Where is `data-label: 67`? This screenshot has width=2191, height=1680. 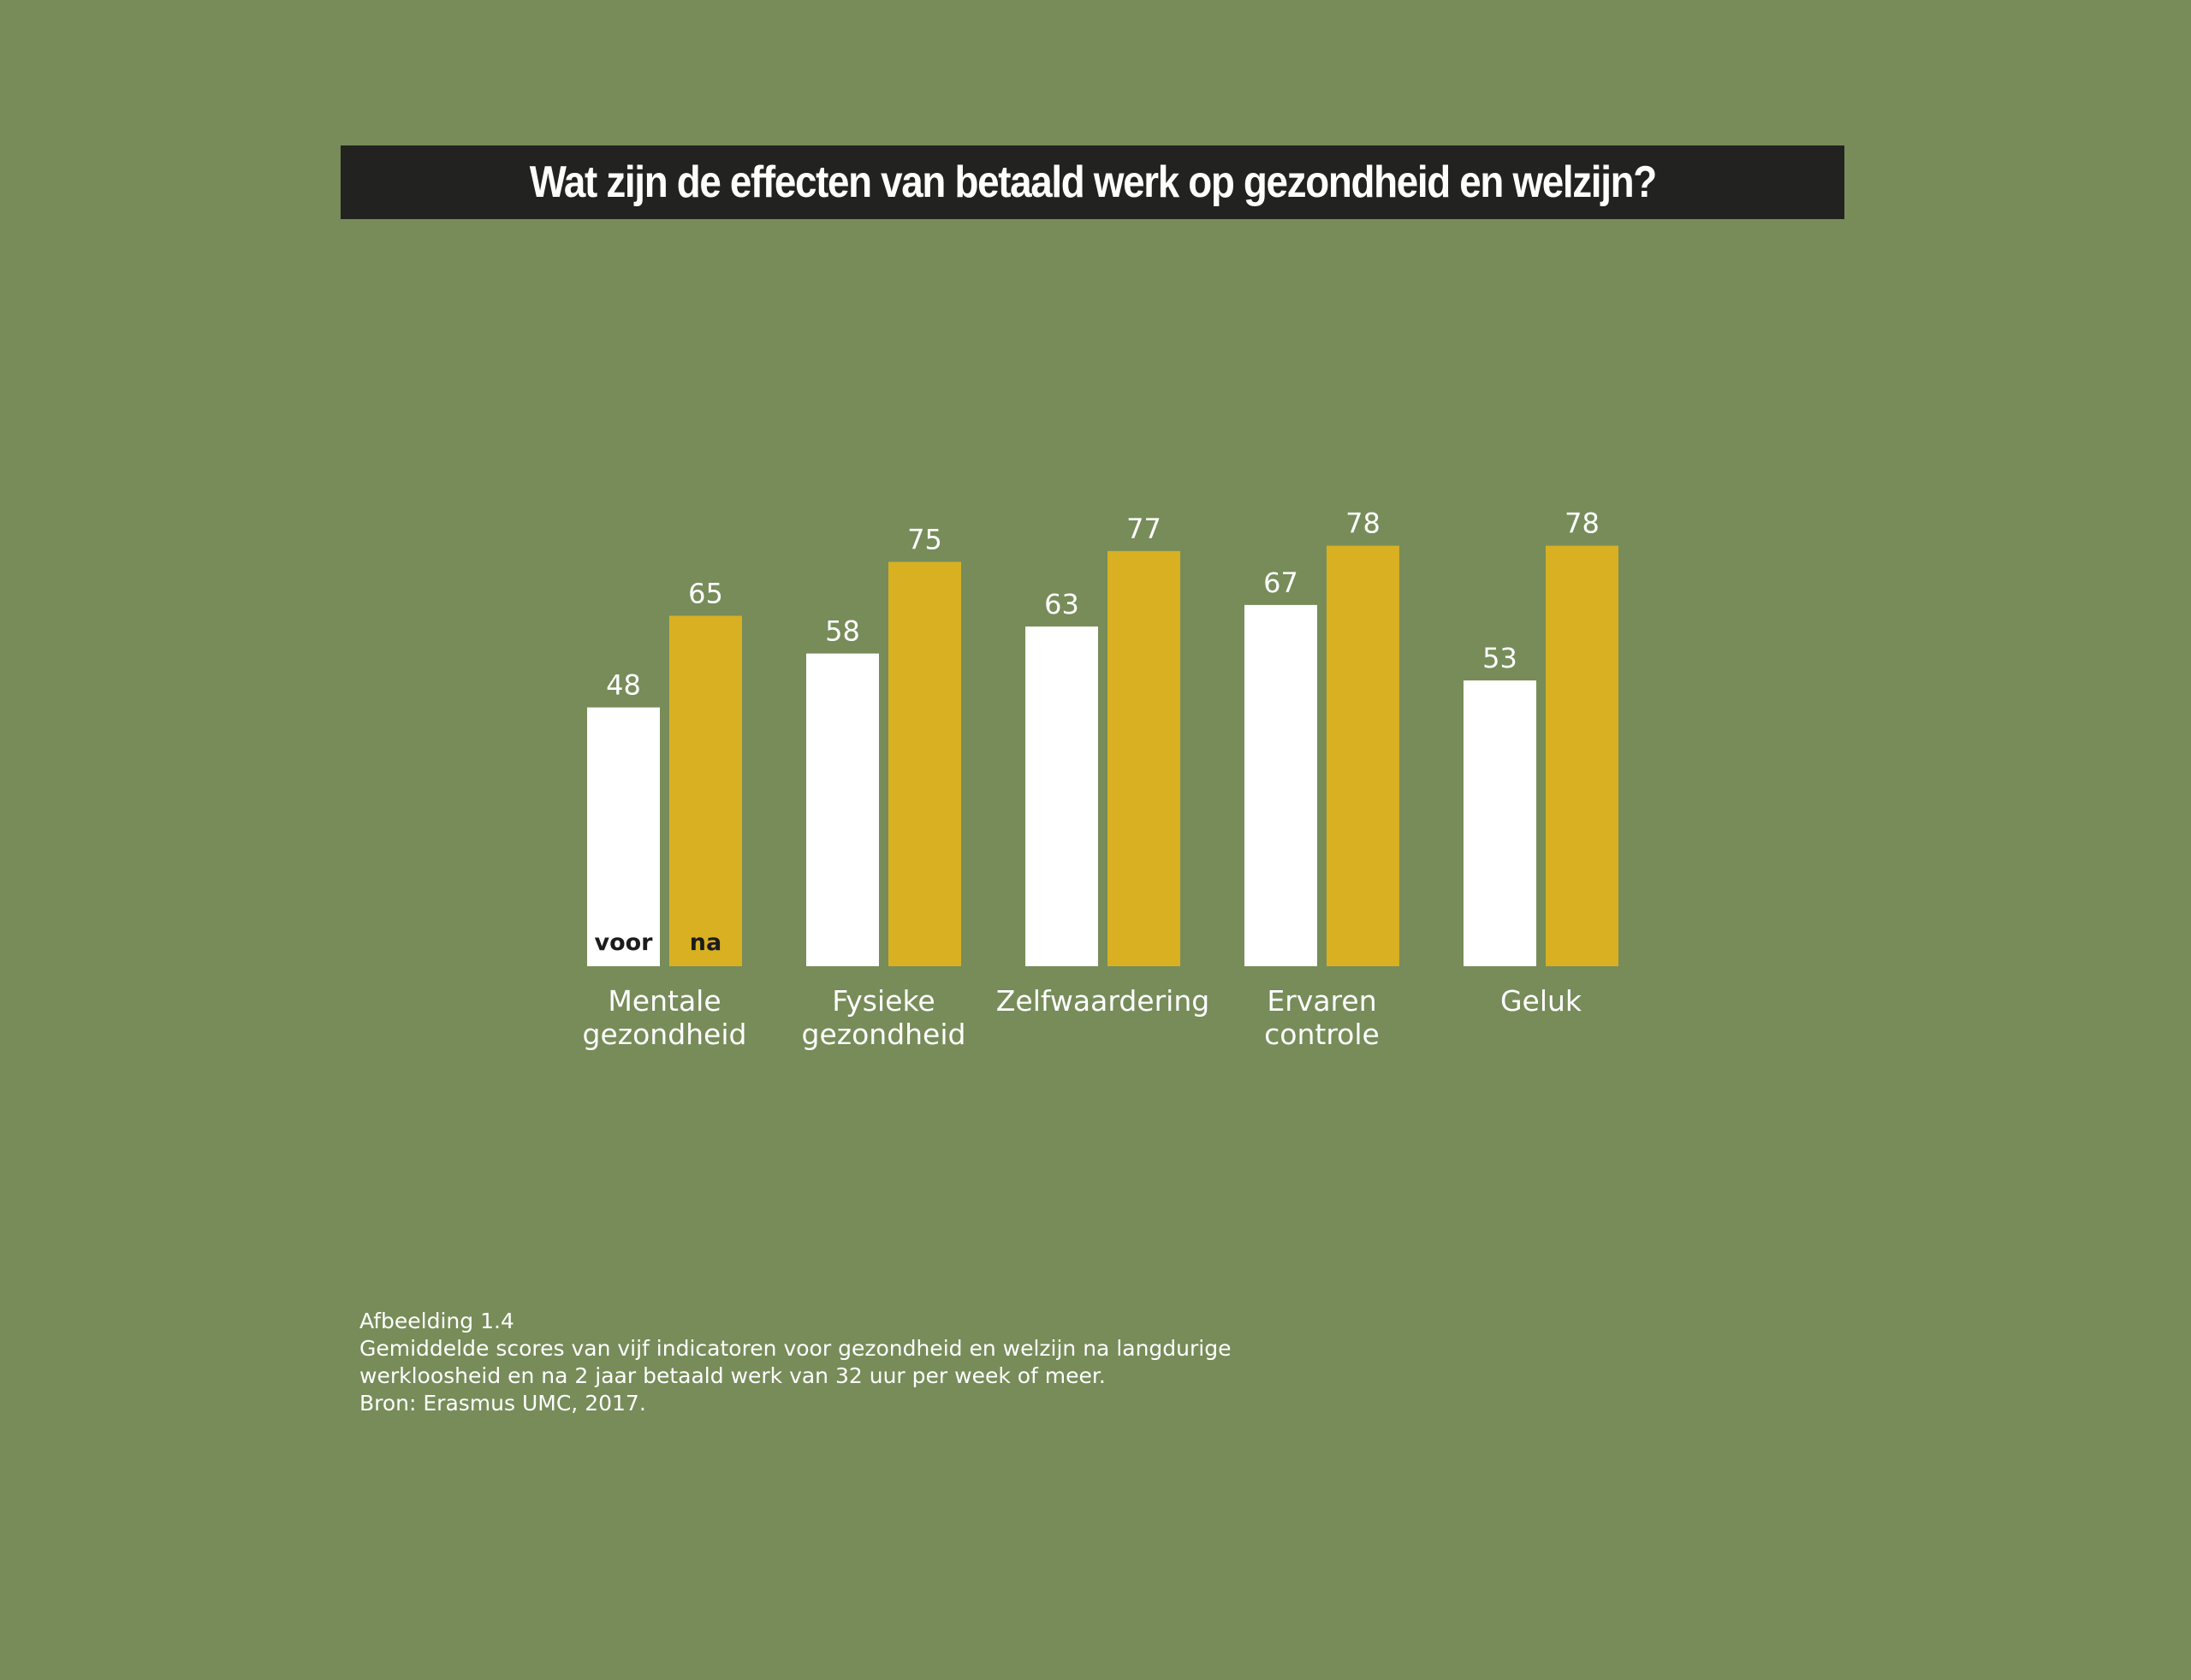
data-label: 67 is located at coordinates (1280, 583).